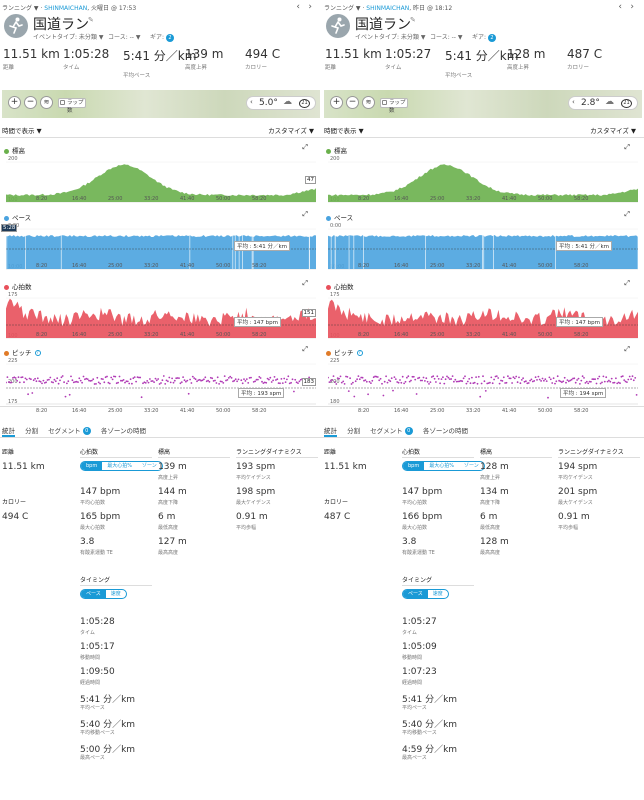 This screenshot has height=800, width=644. Describe the element at coordinates (509, 199) in the screenshot. I see `x-tick-label: 41:40` at that location.